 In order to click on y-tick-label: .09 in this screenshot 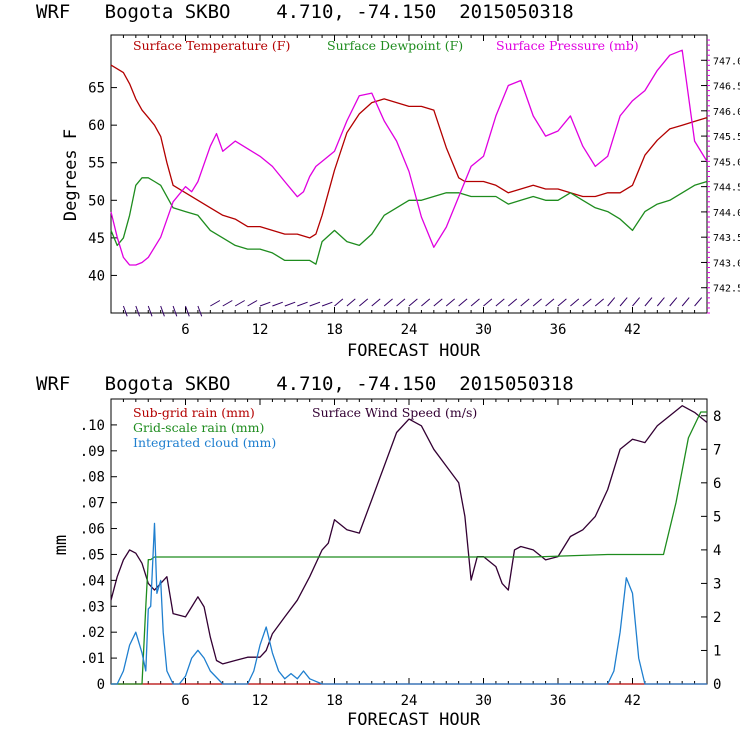, I will do `click(92, 452)`.